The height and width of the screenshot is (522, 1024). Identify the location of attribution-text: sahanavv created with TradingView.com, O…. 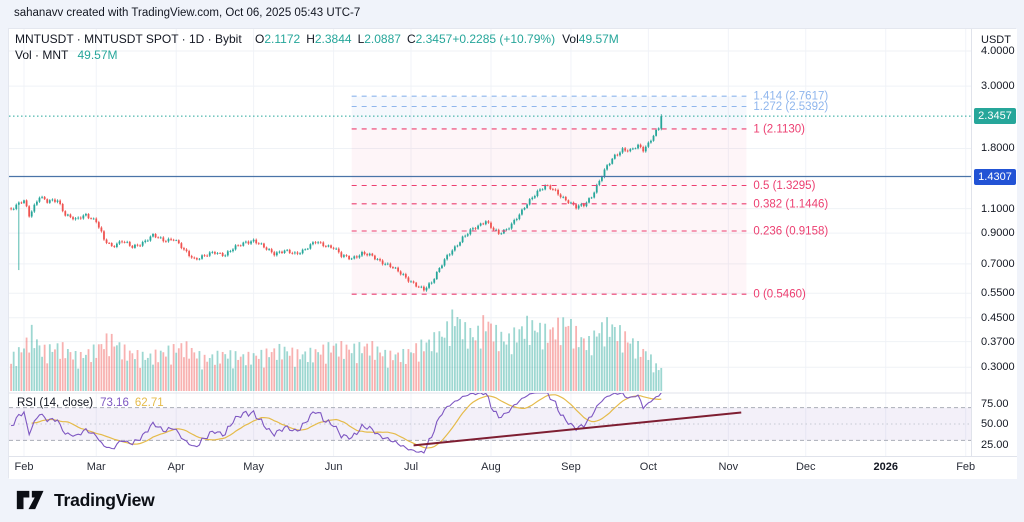
(187, 13).